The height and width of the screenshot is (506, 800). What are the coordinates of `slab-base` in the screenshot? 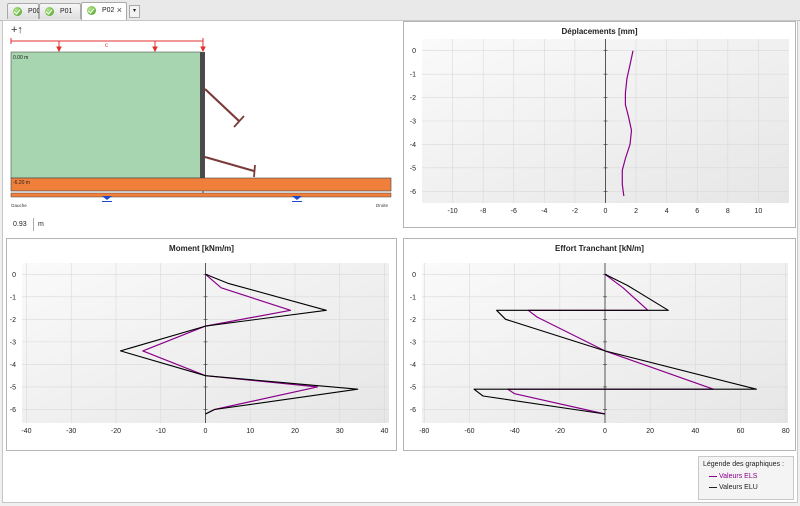 It's located at (201, 195).